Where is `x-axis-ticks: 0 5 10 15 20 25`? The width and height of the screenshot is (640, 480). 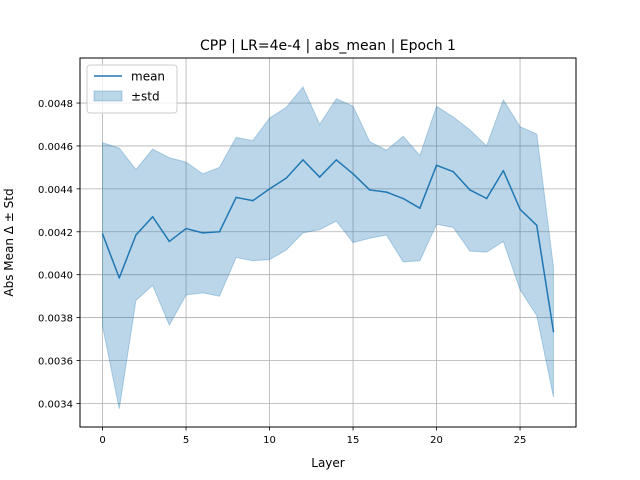 x-axis-ticks: 0 5 10 15 20 25 is located at coordinates (312, 436).